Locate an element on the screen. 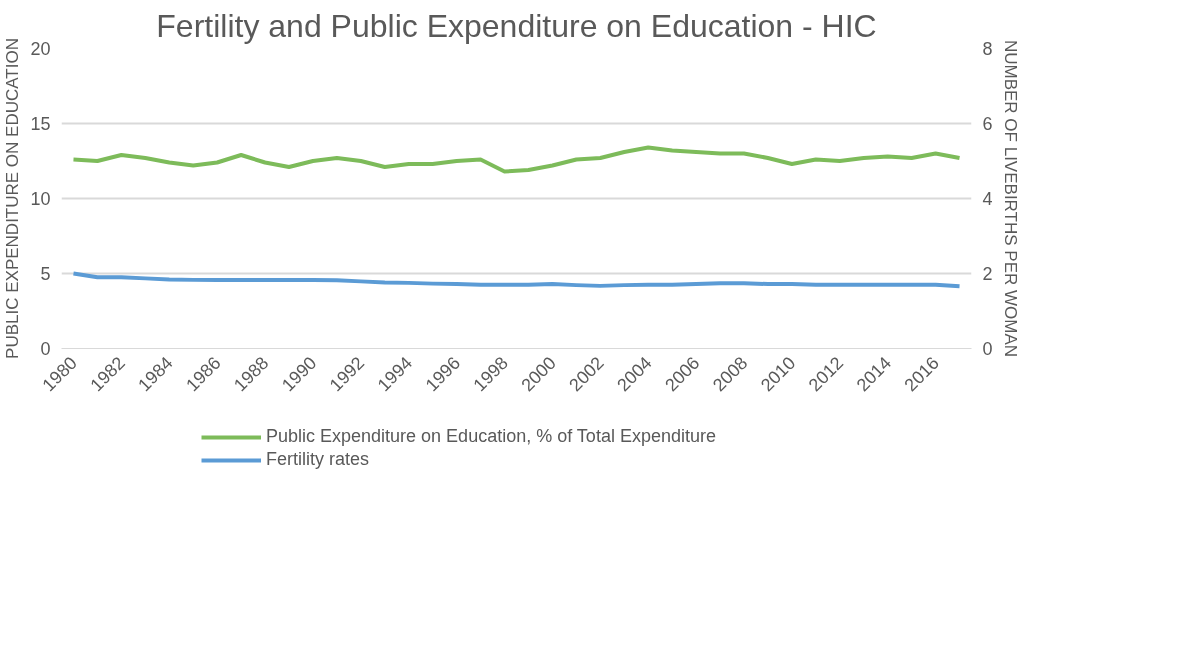 This screenshot has height=664, width=1182. y2-axis-title: NUMBER OF LIVEBIRTHS PER WOMAN is located at coordinates (1010, 198).